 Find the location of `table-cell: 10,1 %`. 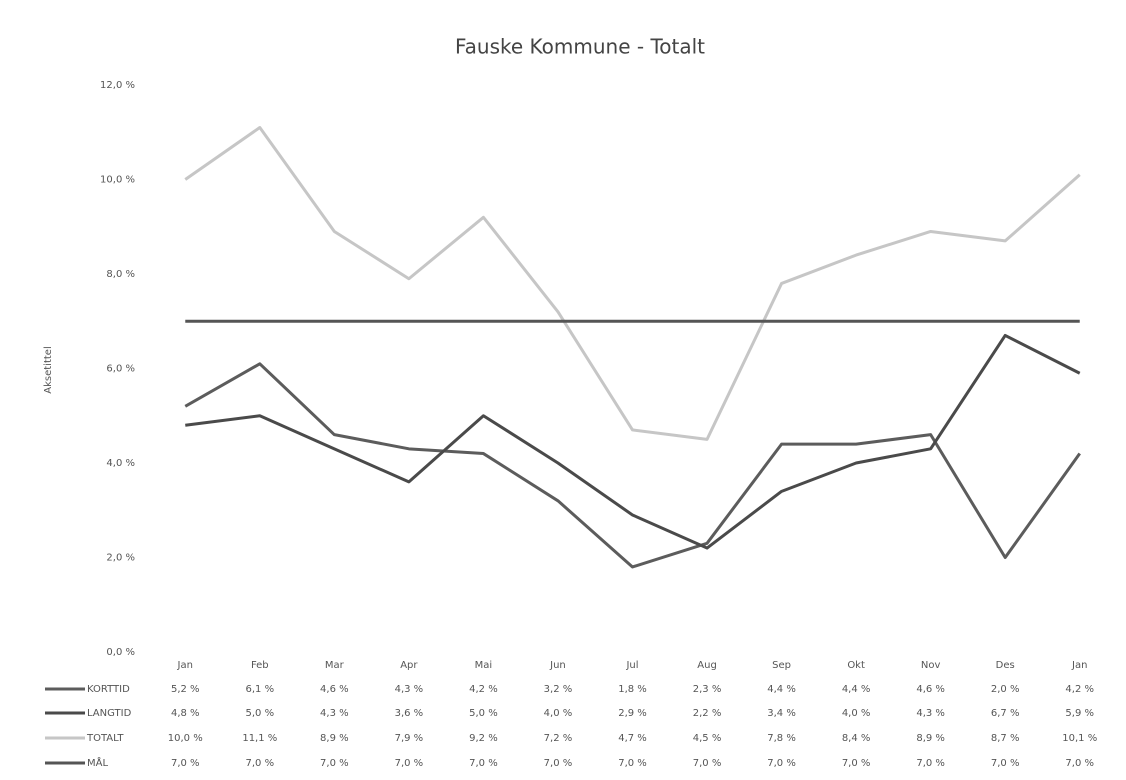

table-cell: 10,1 % is located at coordinates (1079, 738).